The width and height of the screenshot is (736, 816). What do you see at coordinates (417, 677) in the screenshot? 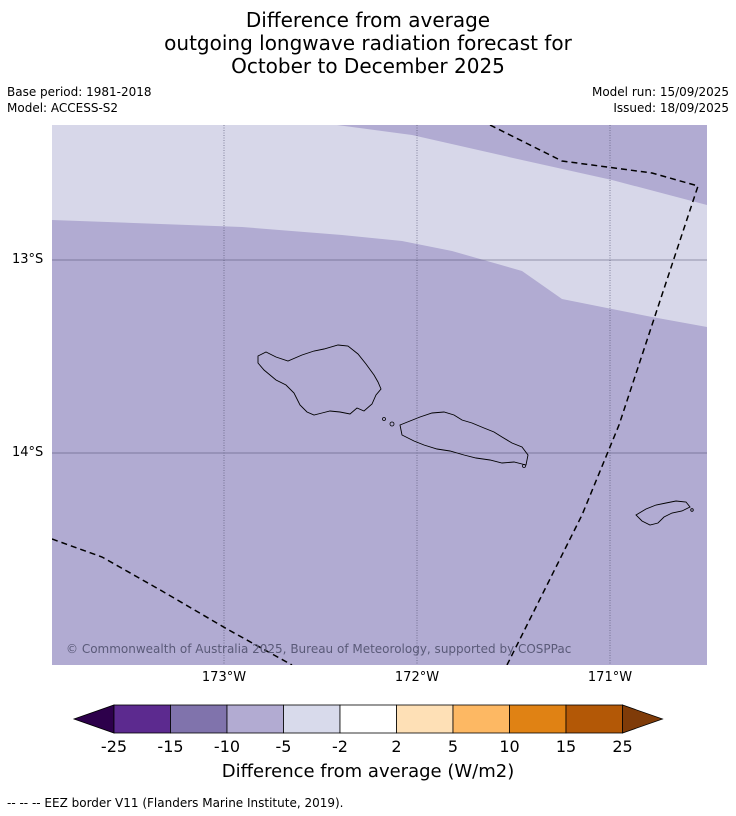
I see `lon-label-172w: 172°W` at bounding box center [417, 677].